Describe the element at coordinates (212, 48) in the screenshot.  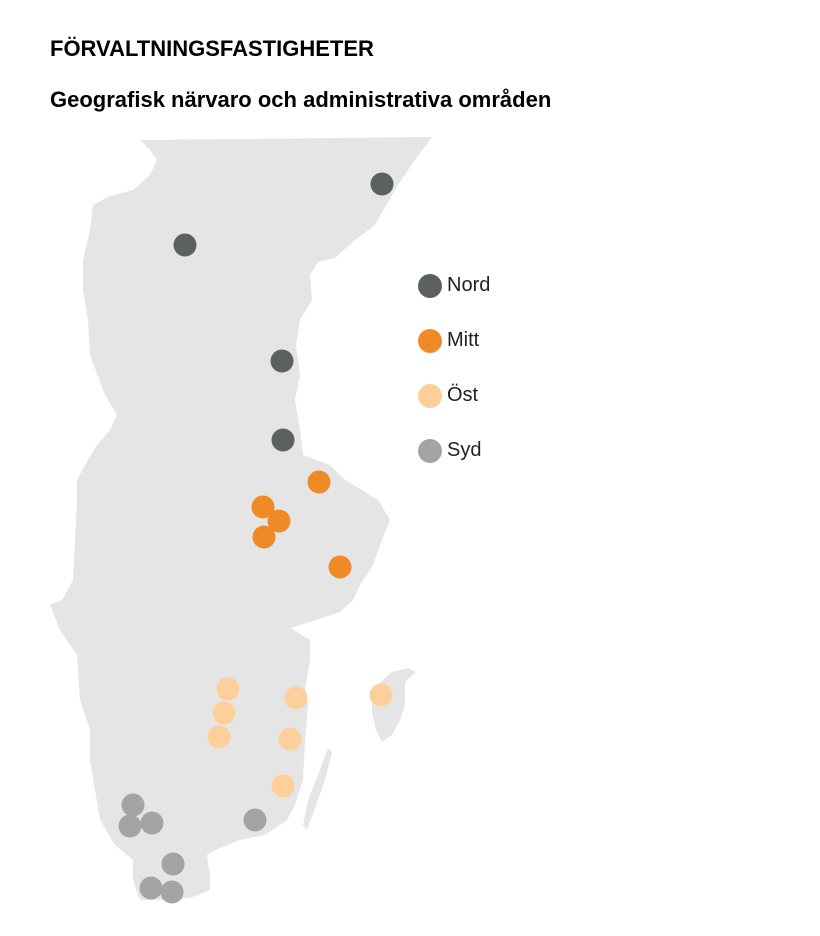
I see `page-title: FÖRVALTNINGSFASTIGHETER` at that location.